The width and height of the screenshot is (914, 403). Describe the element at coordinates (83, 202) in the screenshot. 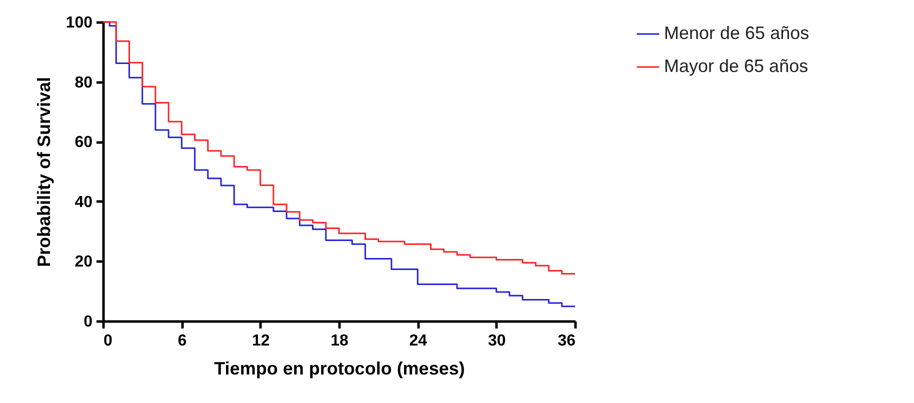

I see `y-tick-label: 40` at that location.